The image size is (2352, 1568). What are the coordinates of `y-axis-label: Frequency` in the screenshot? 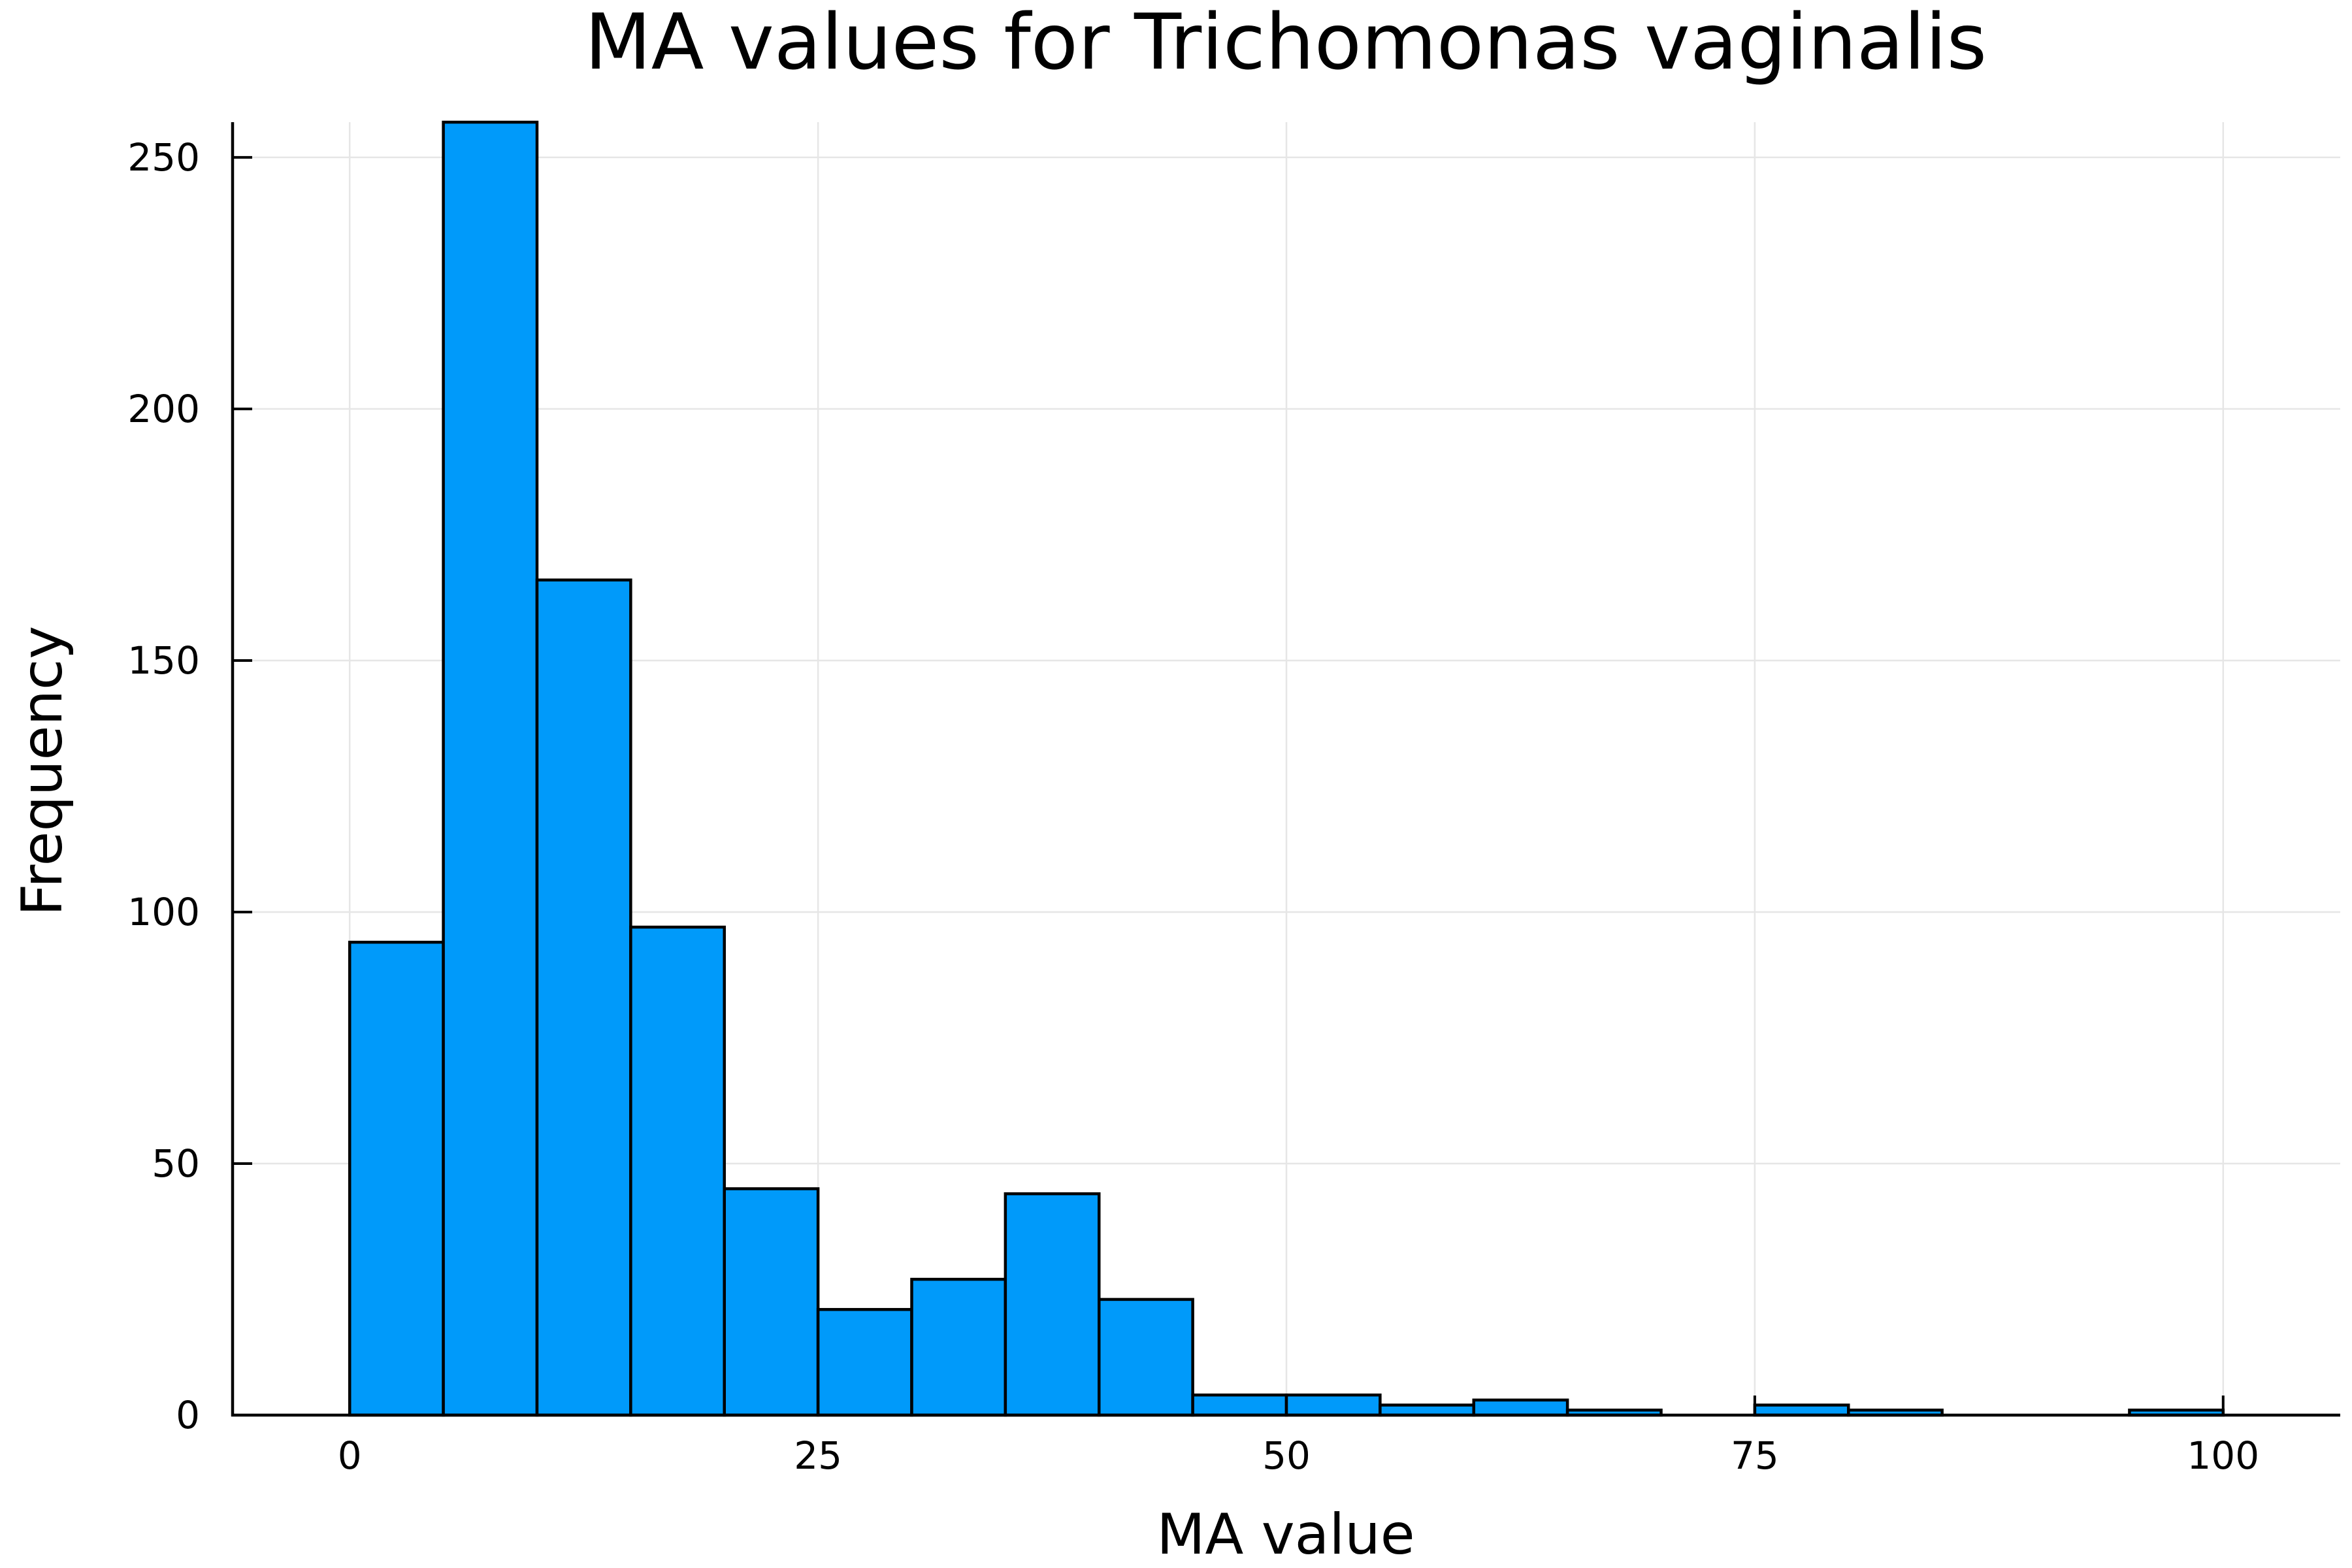 It's located at (42, 771).